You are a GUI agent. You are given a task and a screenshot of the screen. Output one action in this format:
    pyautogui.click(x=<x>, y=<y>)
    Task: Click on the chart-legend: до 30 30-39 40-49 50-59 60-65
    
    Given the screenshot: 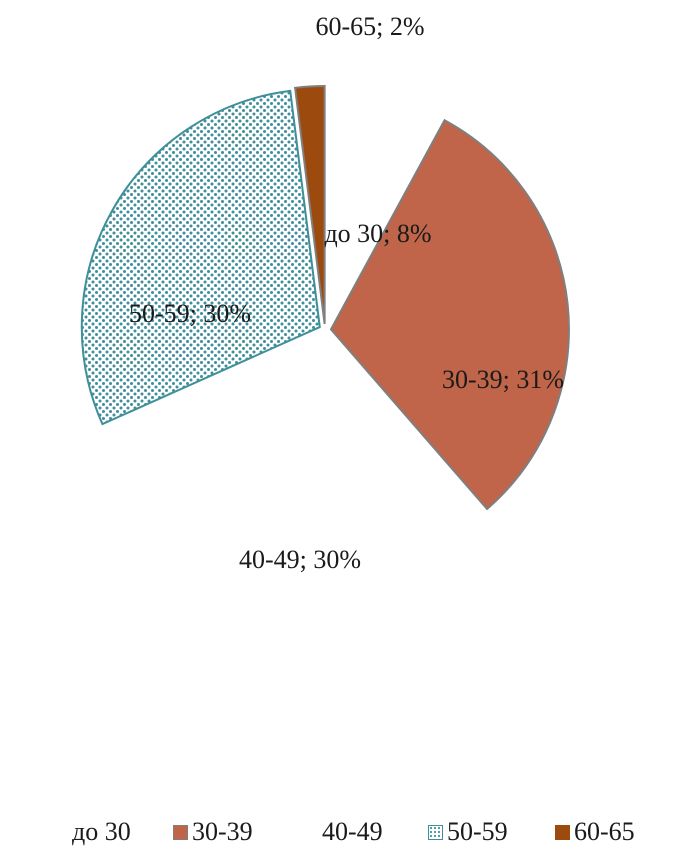 What is the action you would take?
    pyautogui.click(x=336, y=832)
    